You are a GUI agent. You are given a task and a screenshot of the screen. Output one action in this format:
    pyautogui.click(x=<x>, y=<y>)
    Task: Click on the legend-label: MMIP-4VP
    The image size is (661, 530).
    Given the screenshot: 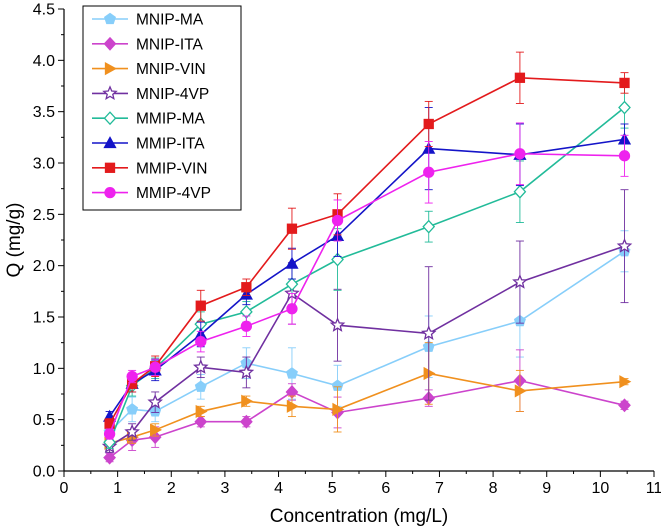 What is the action you would take?
    pyautogui.click(x=173, y=193)
    